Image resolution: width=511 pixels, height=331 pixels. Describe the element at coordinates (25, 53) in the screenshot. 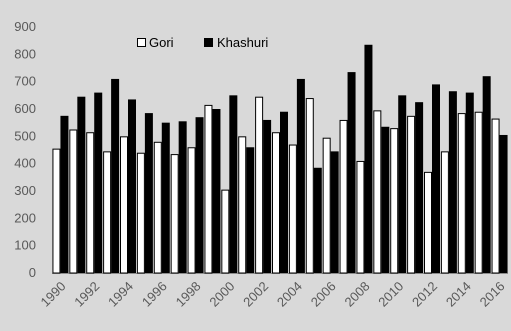

I see `y-tick-label: 800` at that location.